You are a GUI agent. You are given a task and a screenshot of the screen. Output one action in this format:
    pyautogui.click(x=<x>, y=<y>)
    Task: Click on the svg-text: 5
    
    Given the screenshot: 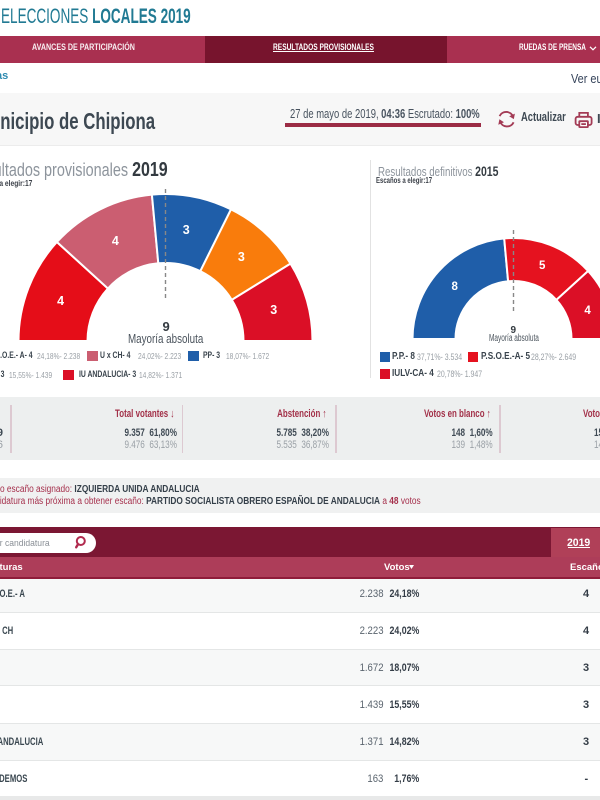 What is the action you would take?
    pyautogui.click(x=542, y=266)
    